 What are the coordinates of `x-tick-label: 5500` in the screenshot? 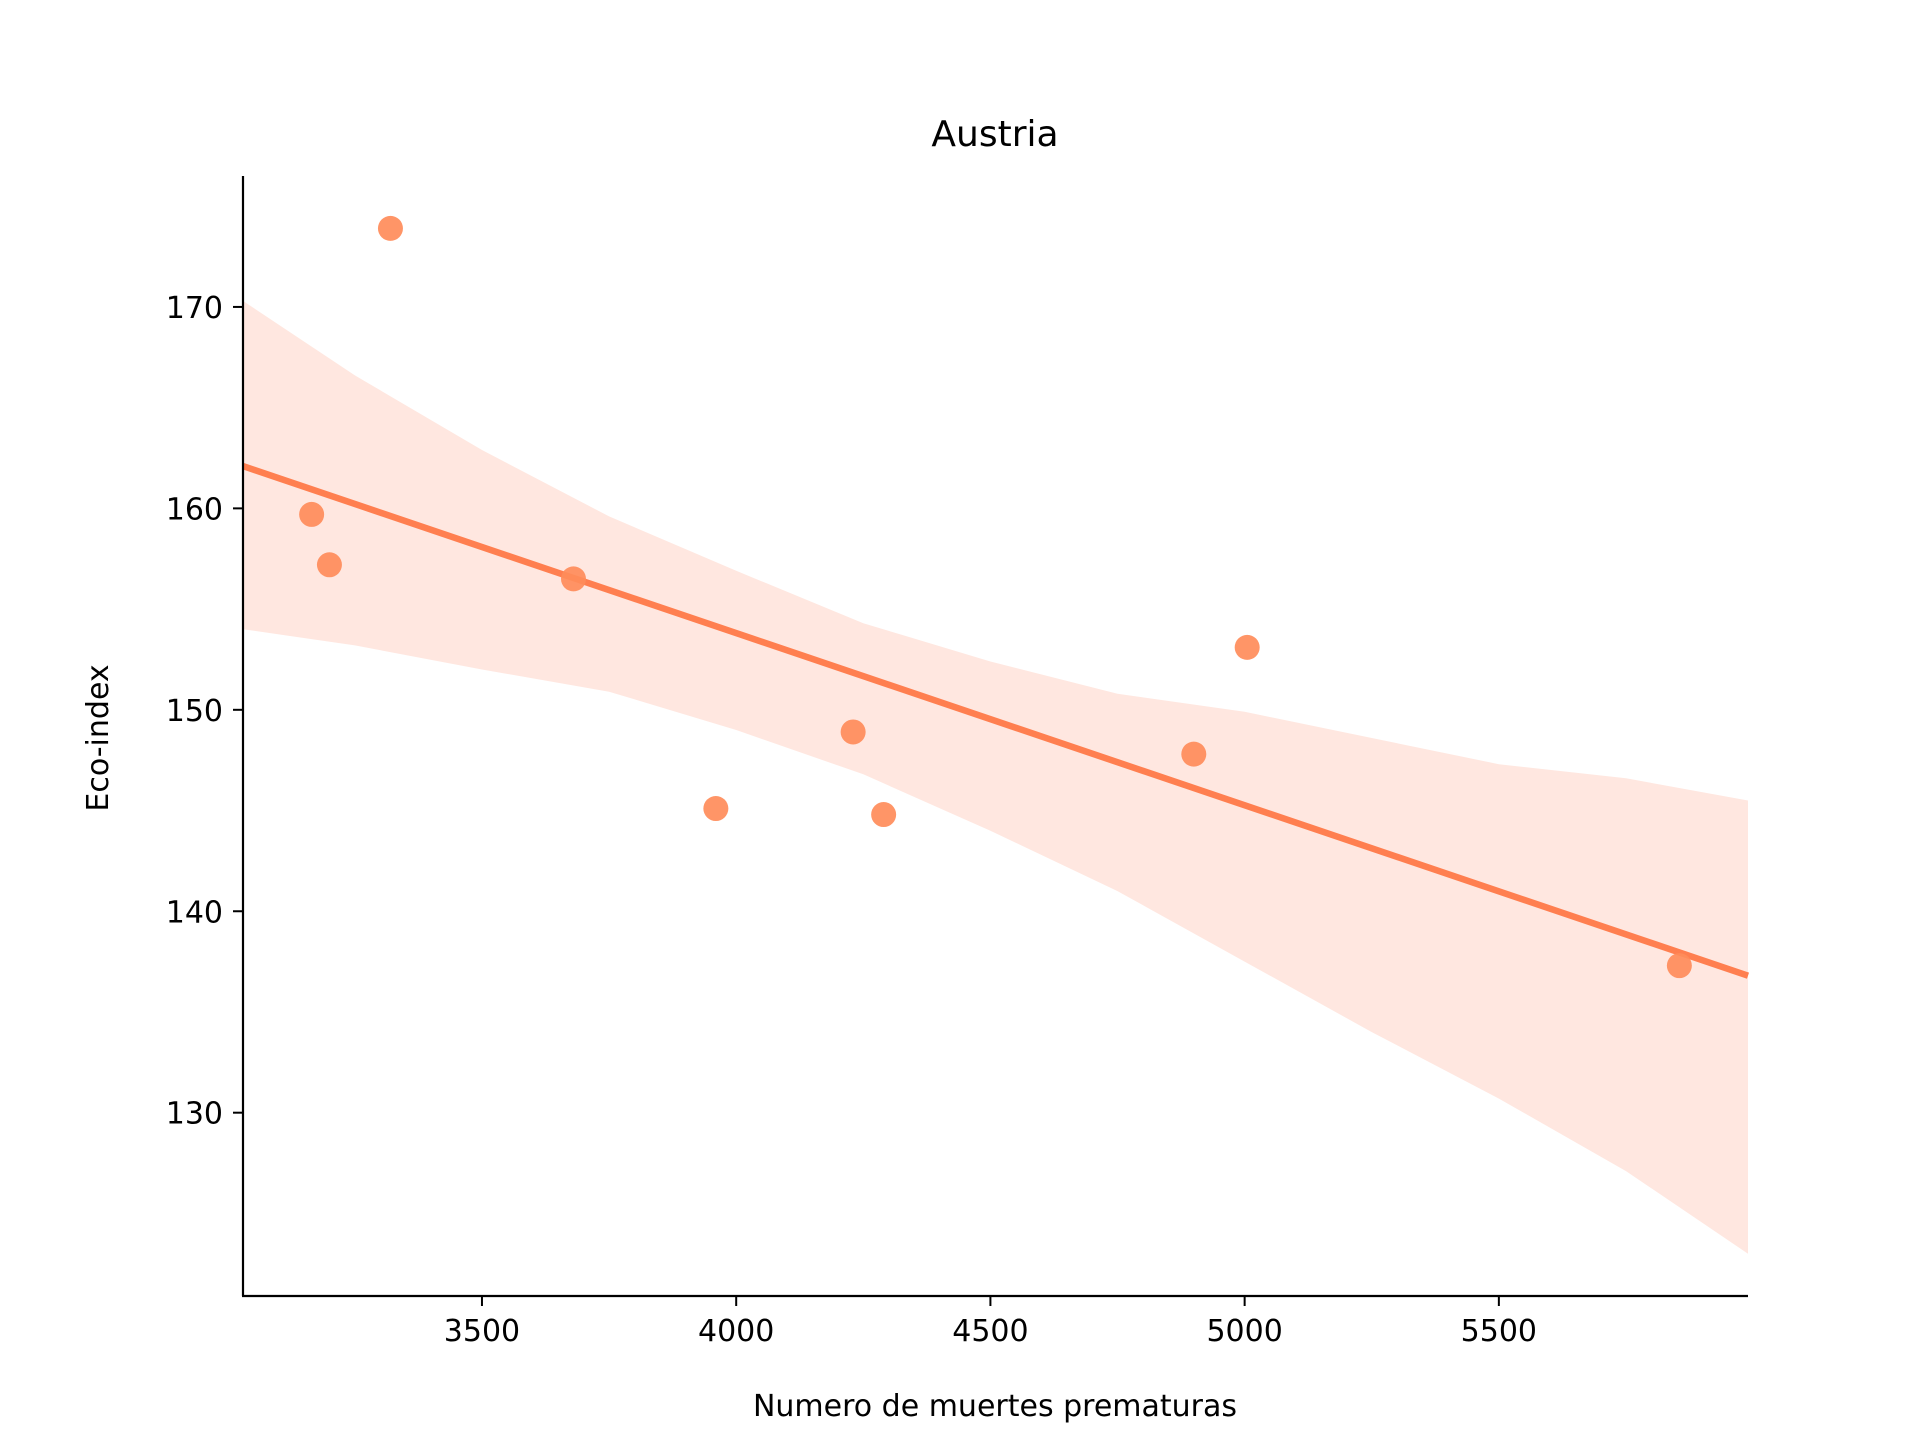 It's located at (1499, 1331).